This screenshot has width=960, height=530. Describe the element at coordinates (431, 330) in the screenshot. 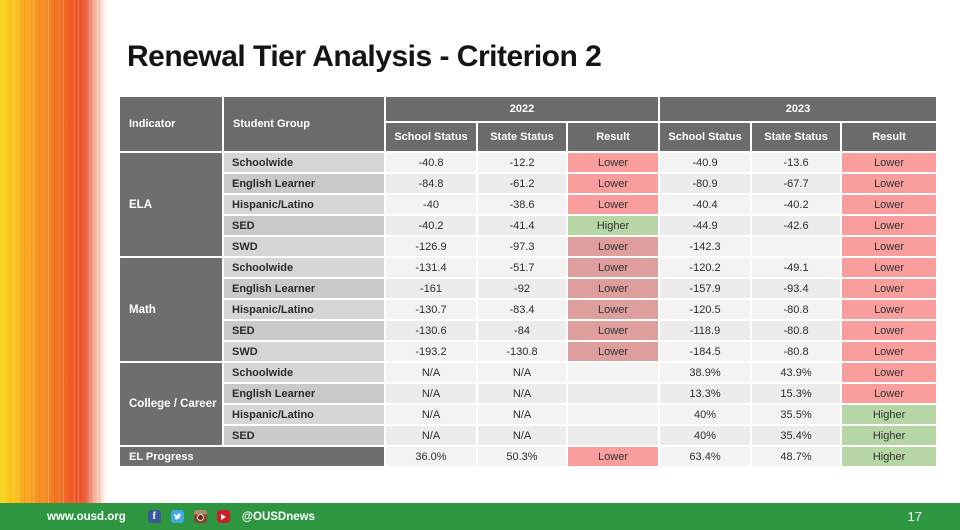

I see `value-cell: -130.6` at that location.